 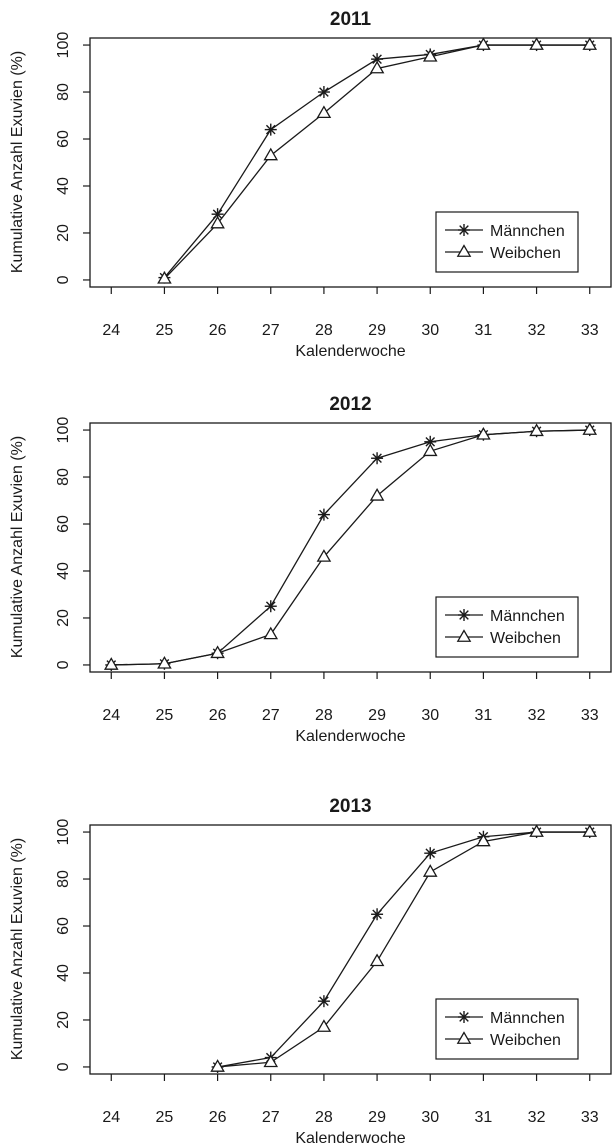 I want to click on chart-title: 2012, so click(x=350, y=404).